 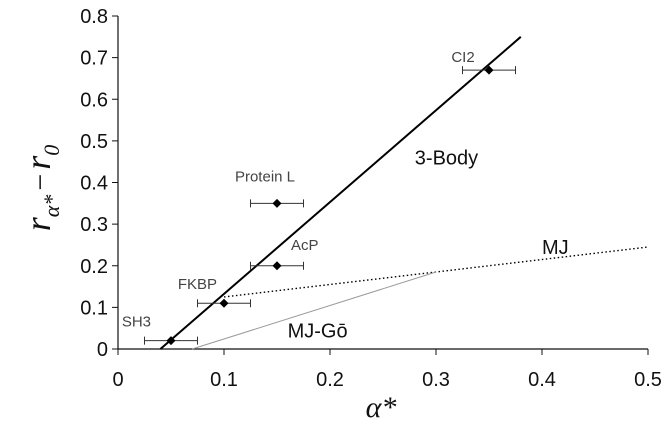 I want to click on x-tick-label: 0.2, so click(x=330, y=380).